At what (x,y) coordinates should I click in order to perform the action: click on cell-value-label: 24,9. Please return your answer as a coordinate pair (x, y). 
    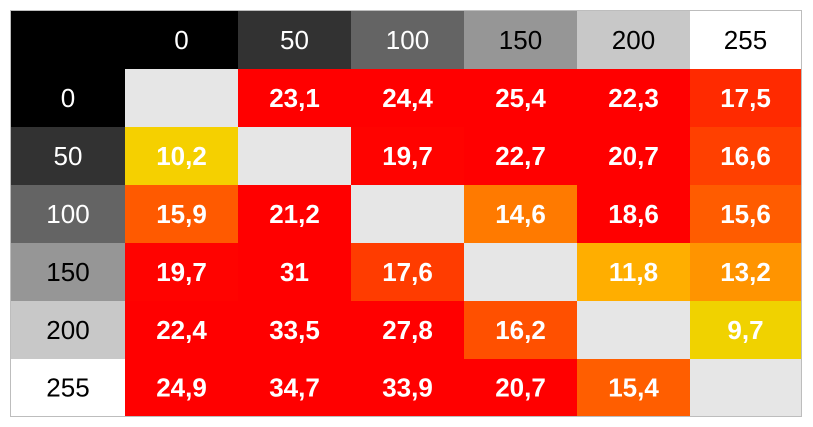
    Looking at the image, I should click on (181, 388).